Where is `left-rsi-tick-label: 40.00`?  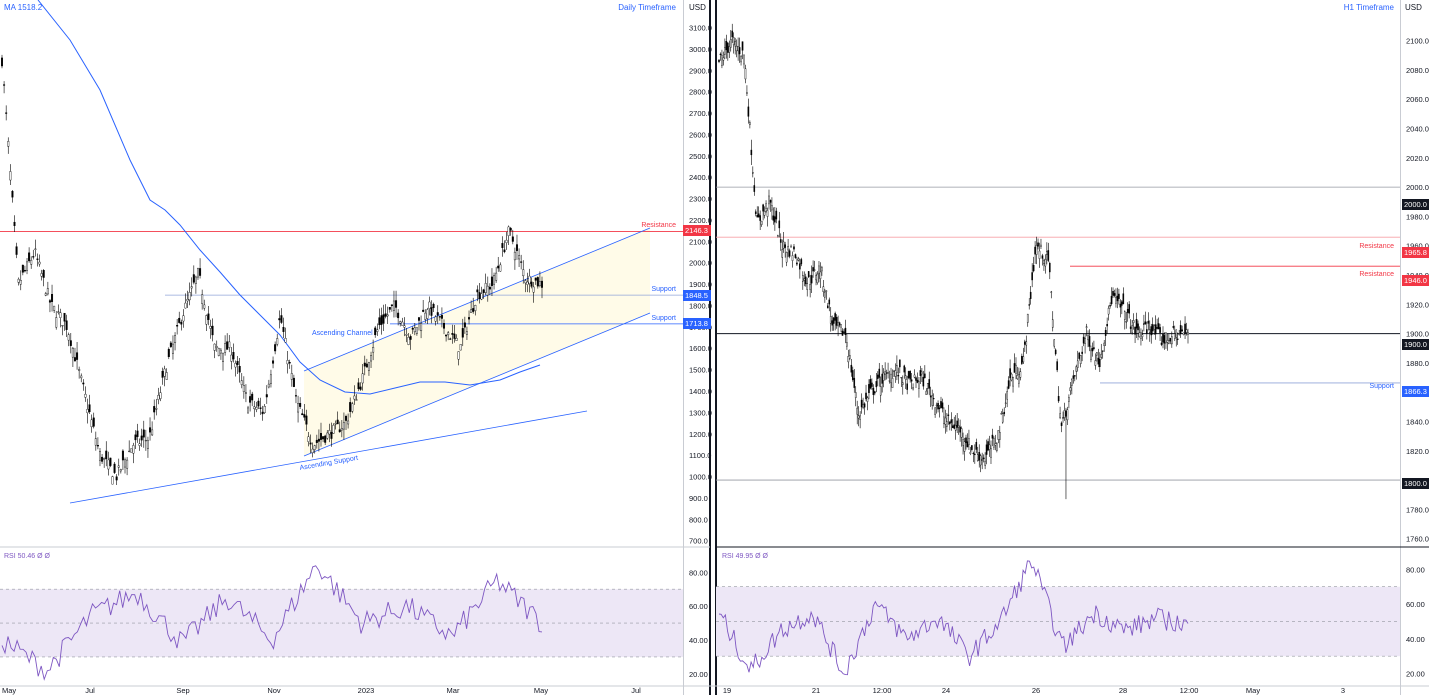 left-rsi-tick-label: 40.00 is located at coordinates (698, 640).